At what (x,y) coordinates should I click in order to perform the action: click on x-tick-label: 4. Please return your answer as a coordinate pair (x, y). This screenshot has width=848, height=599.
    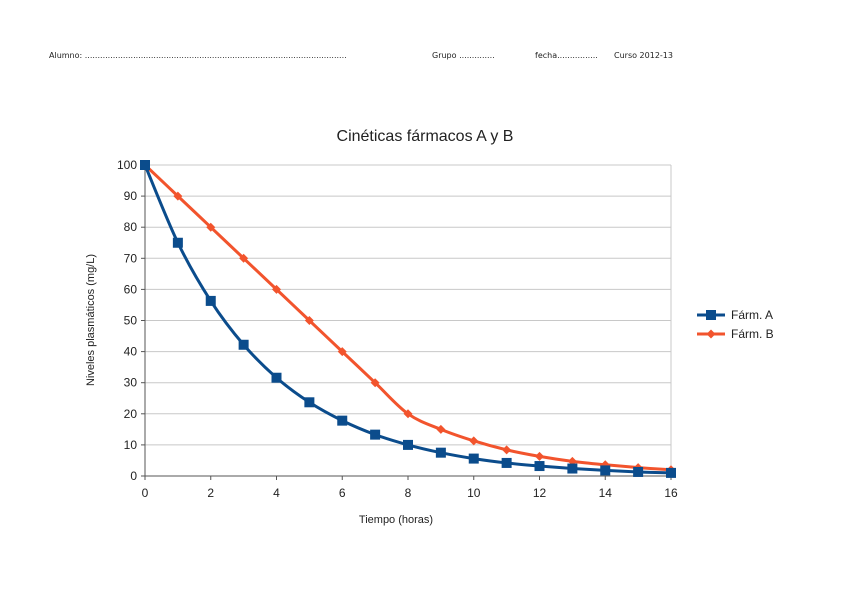
    Looking at the image, I should click on (276, 493).